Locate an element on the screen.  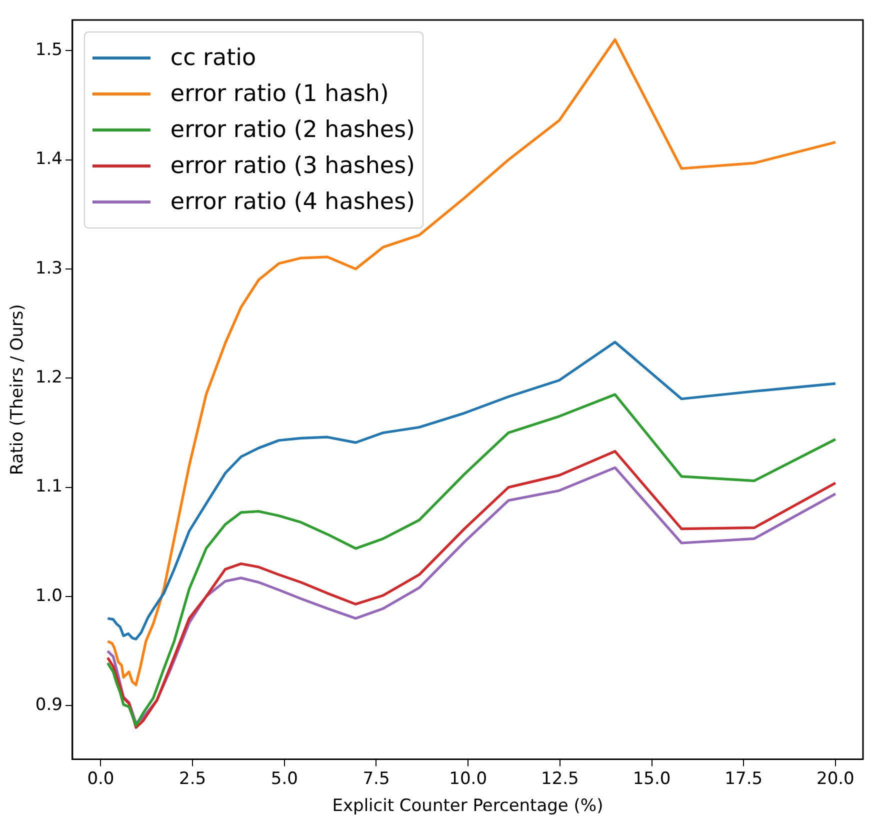
x-tick-label: 15.0 is located at coordinates (651, 778).